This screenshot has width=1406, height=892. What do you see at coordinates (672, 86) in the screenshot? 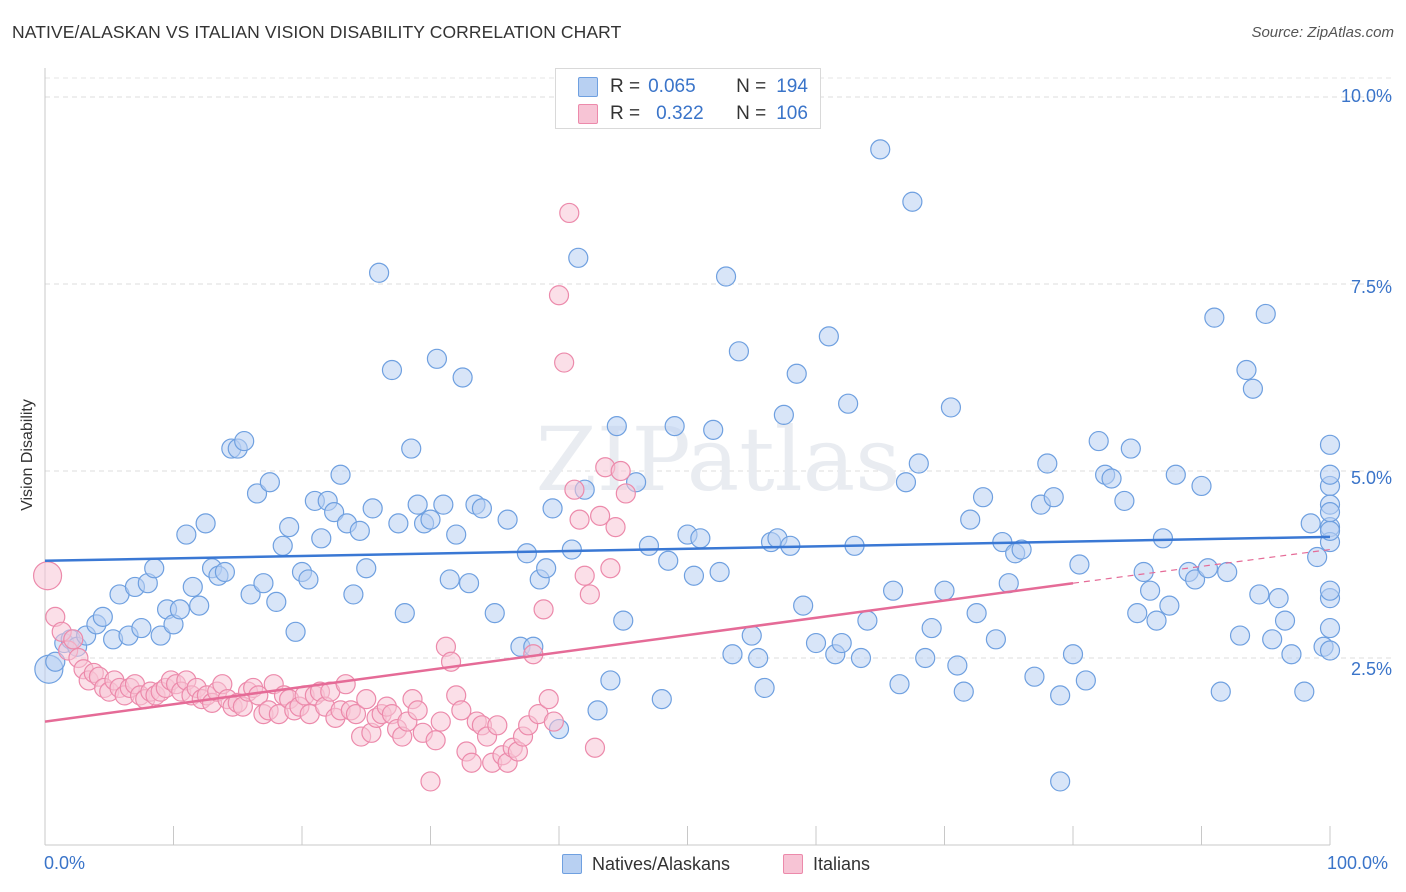
I see `r-value: 0.065` at bounding box center [672, 86].